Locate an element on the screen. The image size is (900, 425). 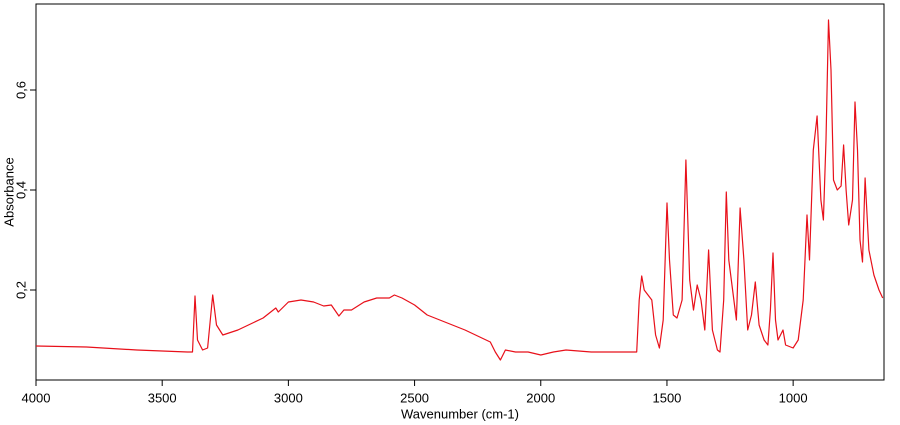
x-tick-label: 2500 is located at coordinates (414, 397).